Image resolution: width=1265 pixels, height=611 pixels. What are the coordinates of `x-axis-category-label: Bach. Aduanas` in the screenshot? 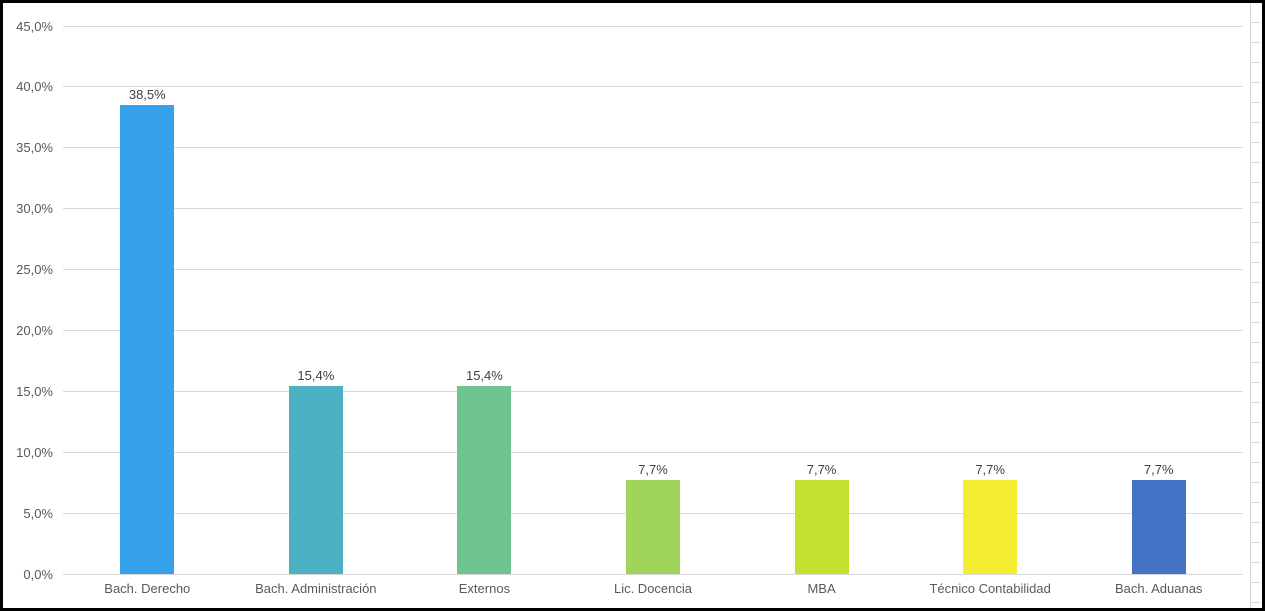 It's located at (1158, 588).